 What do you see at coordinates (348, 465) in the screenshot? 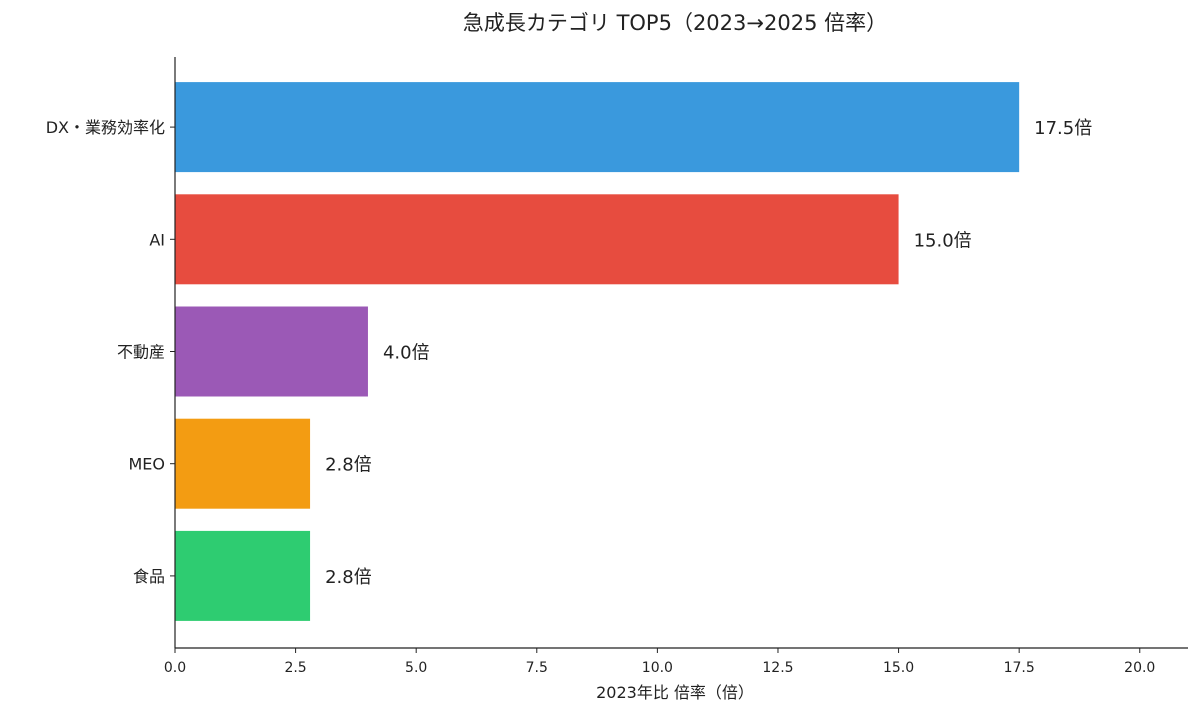
I see `bar-value-label-3: 2.8倍` at bounding box center [348, 465].